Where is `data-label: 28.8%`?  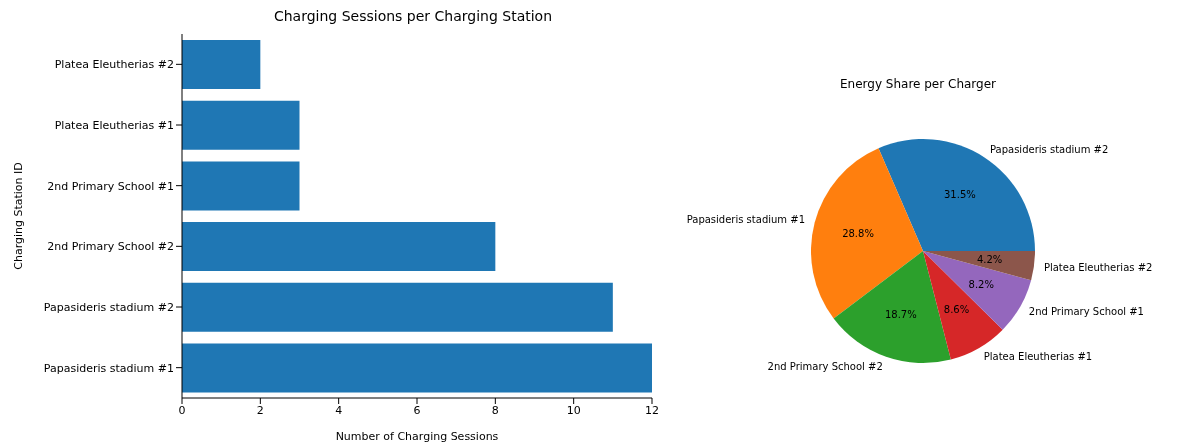
data-label: 28.8% is located at coordinates (858, 234).